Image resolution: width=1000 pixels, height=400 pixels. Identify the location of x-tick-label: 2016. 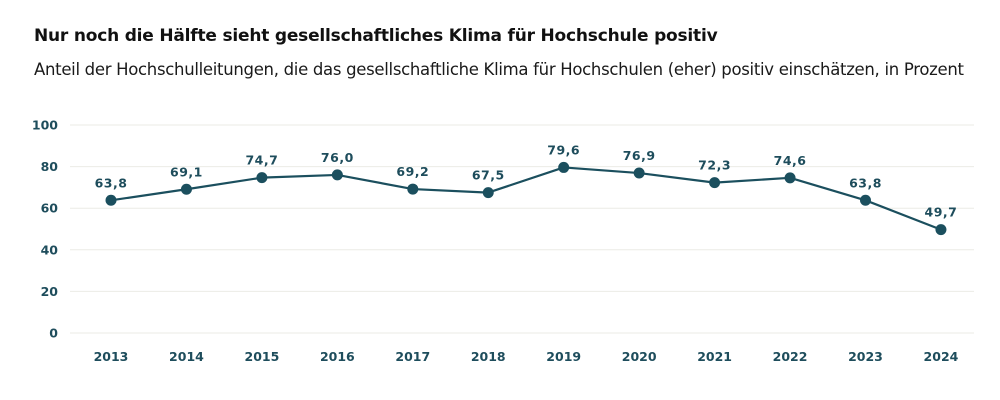
(337, 356).